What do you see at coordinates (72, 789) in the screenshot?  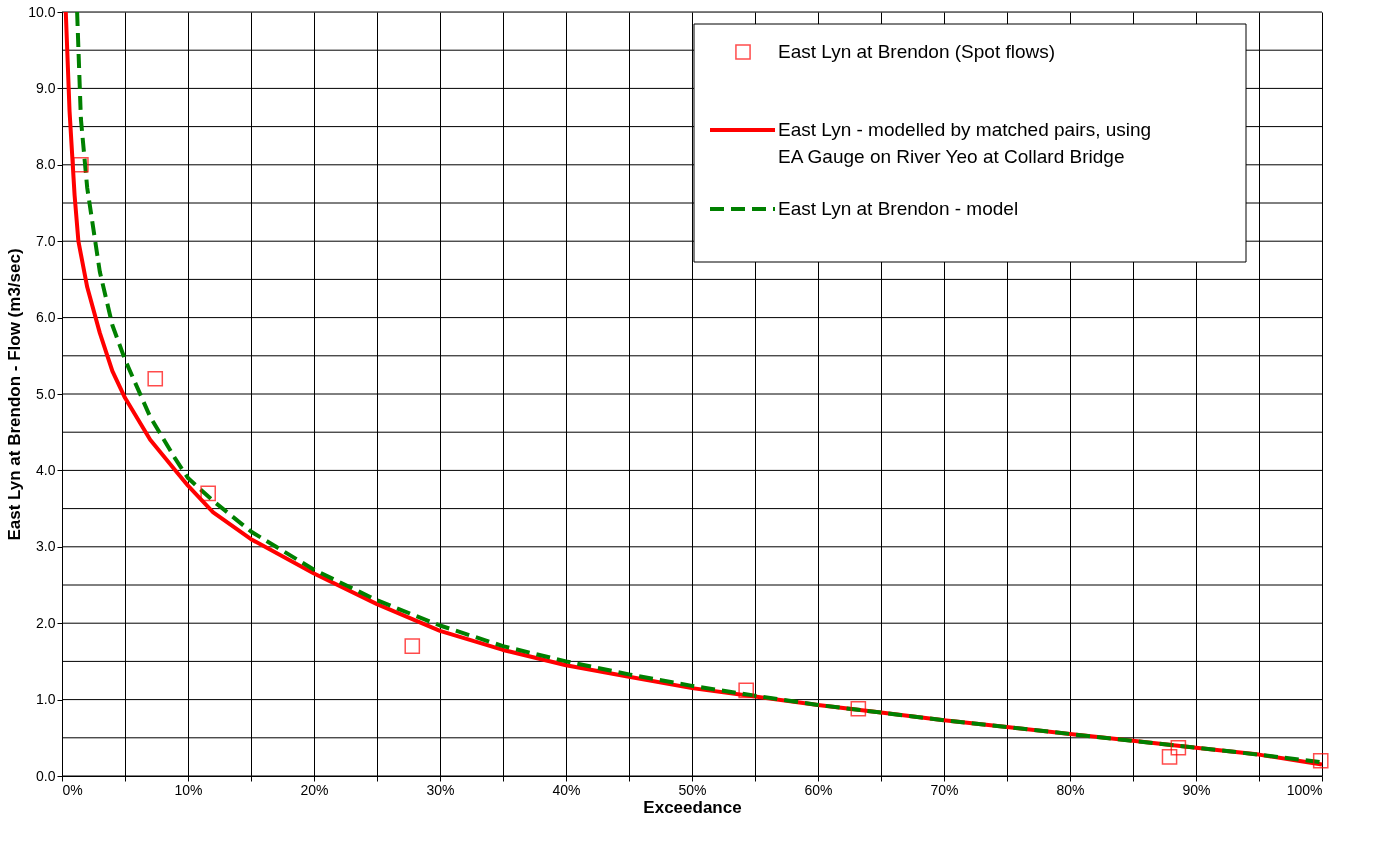 I see `x-tick-label: 0%` at bounding box center [72, 789].